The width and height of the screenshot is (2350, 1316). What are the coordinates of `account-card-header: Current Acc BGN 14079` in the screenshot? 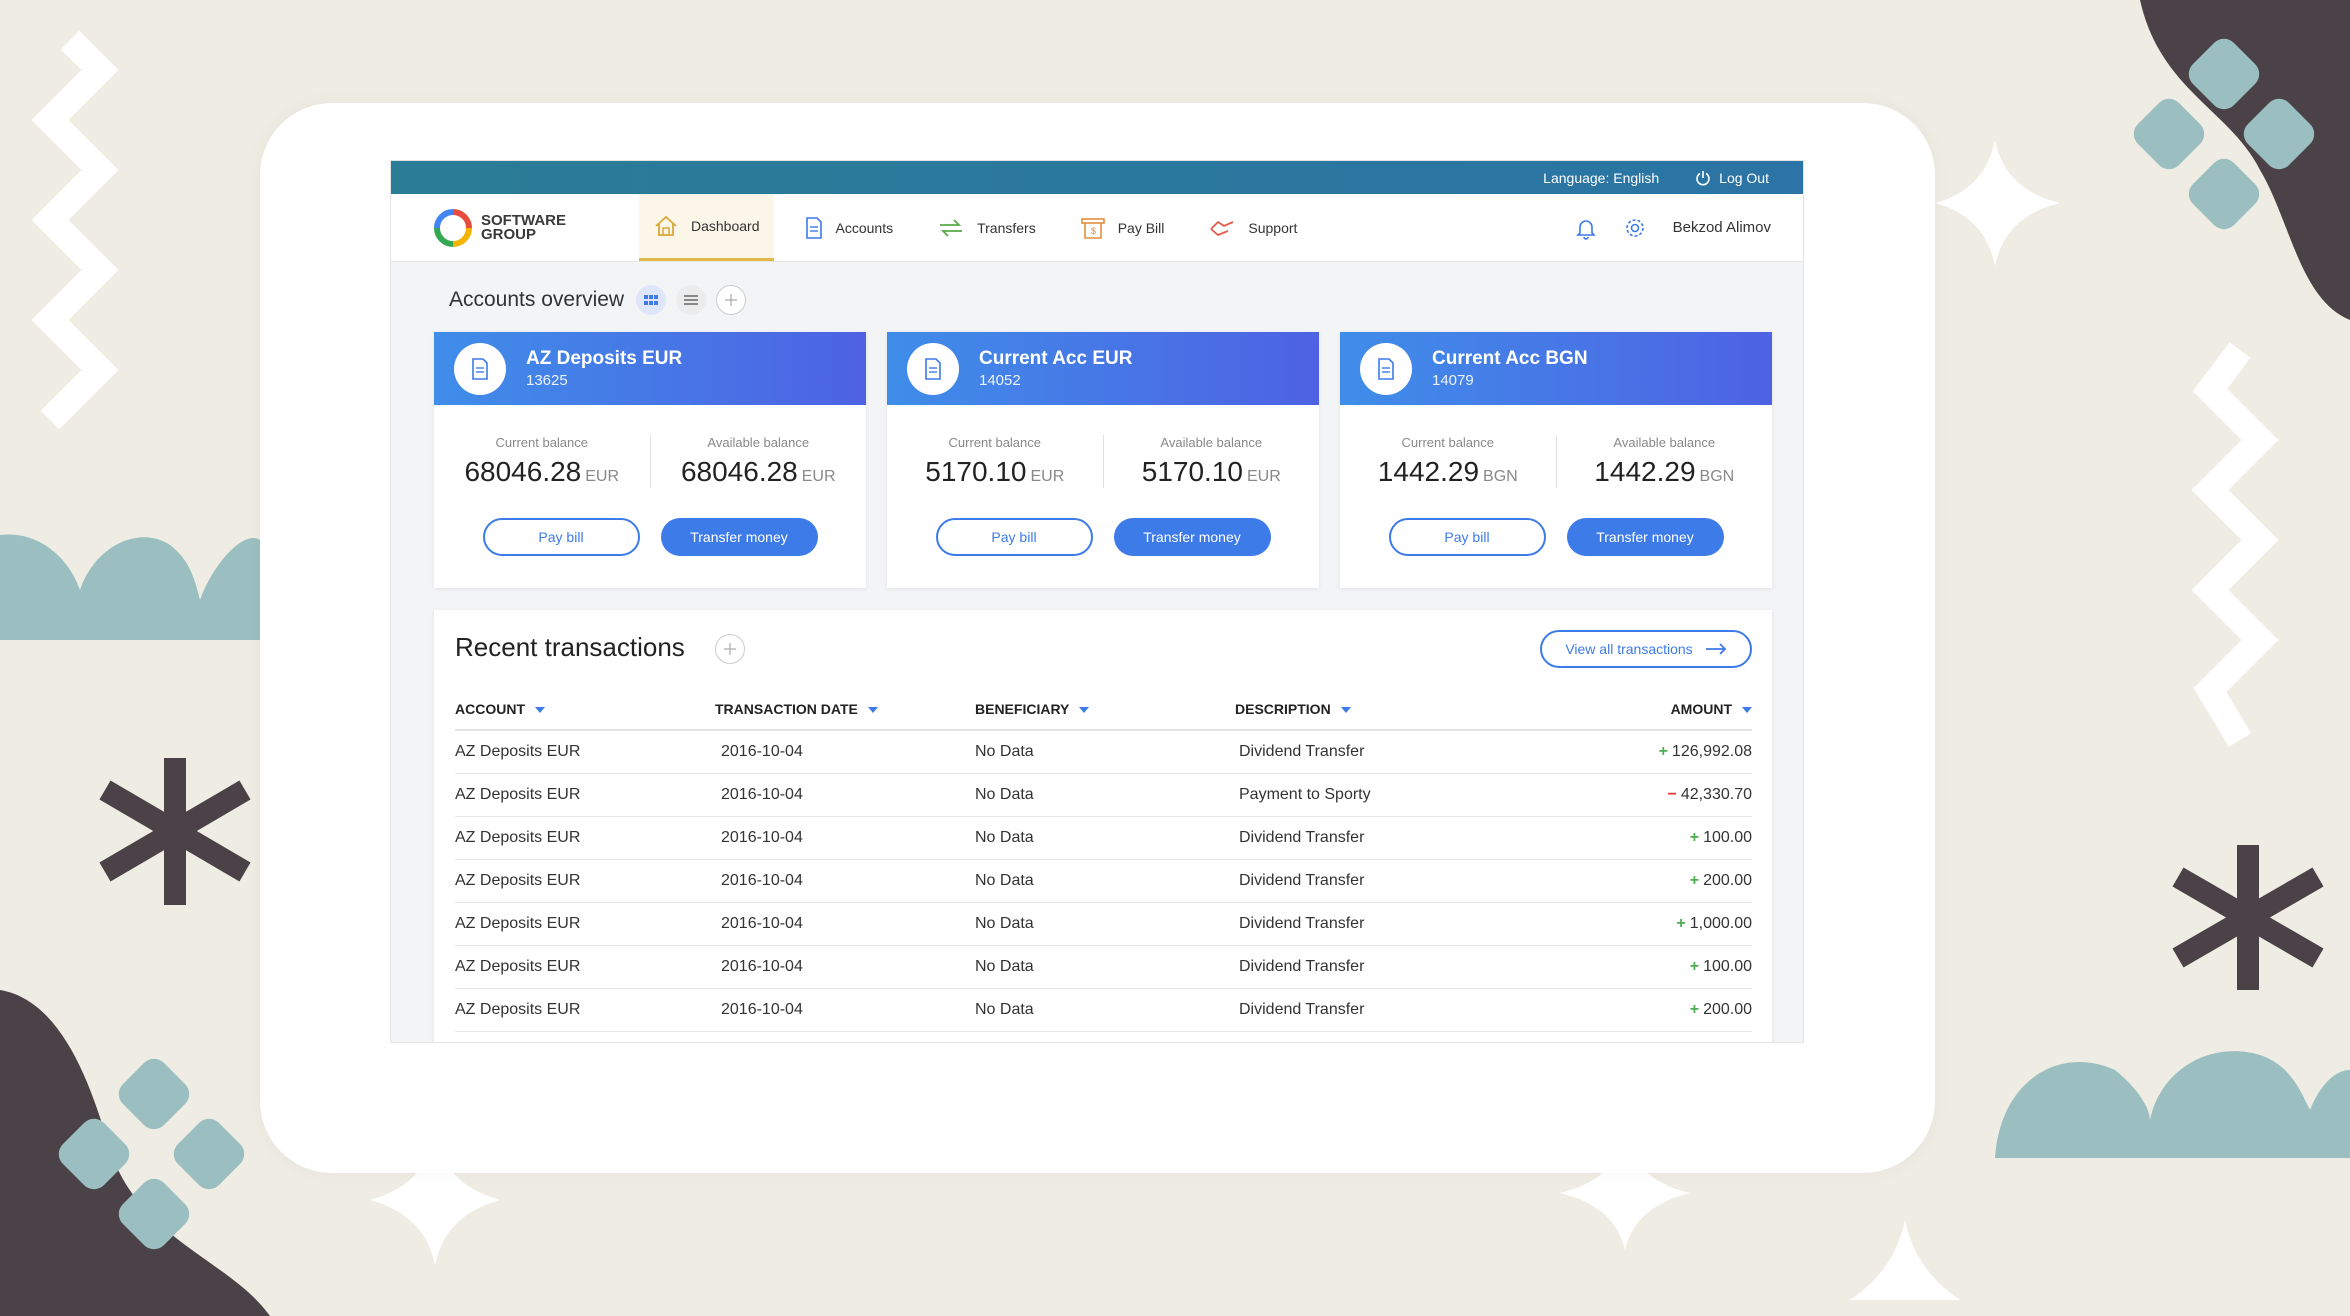 It's located at (1556, 368).